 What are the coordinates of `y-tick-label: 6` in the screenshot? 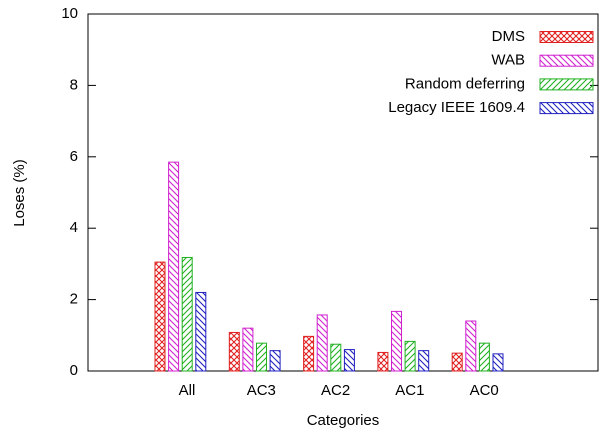 It's located at (74, 156).